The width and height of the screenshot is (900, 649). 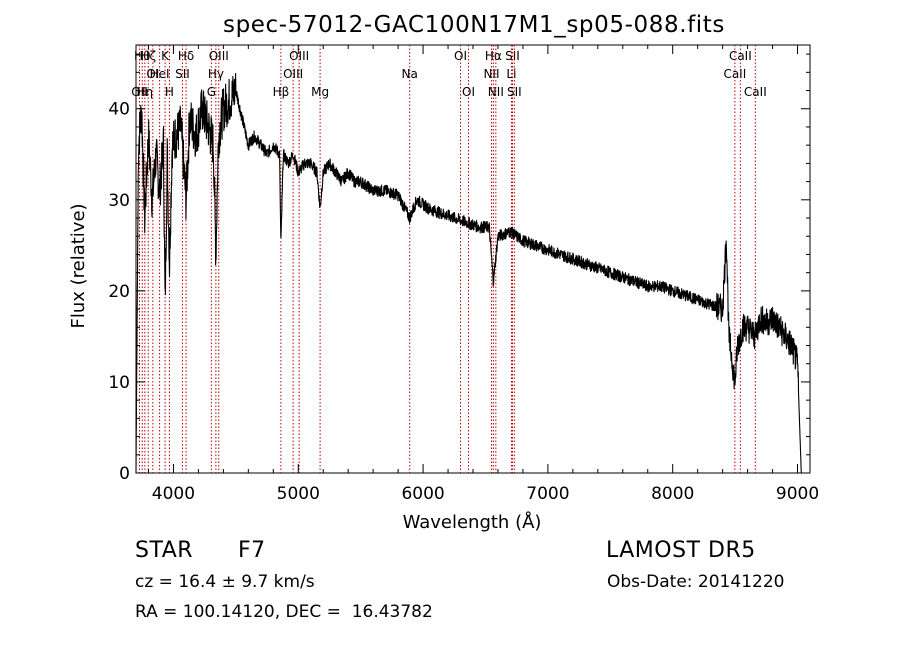 I want to click on line-marker-label-12: OIII, so click(x=219, y=56).